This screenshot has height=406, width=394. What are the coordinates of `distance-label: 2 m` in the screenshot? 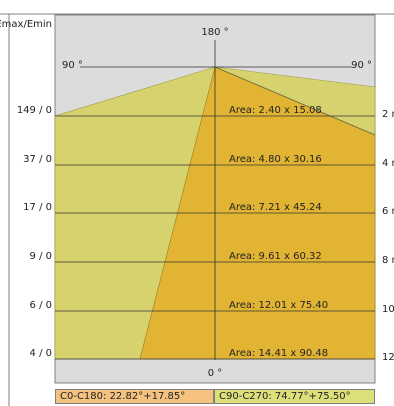 It's located at (388, 114).